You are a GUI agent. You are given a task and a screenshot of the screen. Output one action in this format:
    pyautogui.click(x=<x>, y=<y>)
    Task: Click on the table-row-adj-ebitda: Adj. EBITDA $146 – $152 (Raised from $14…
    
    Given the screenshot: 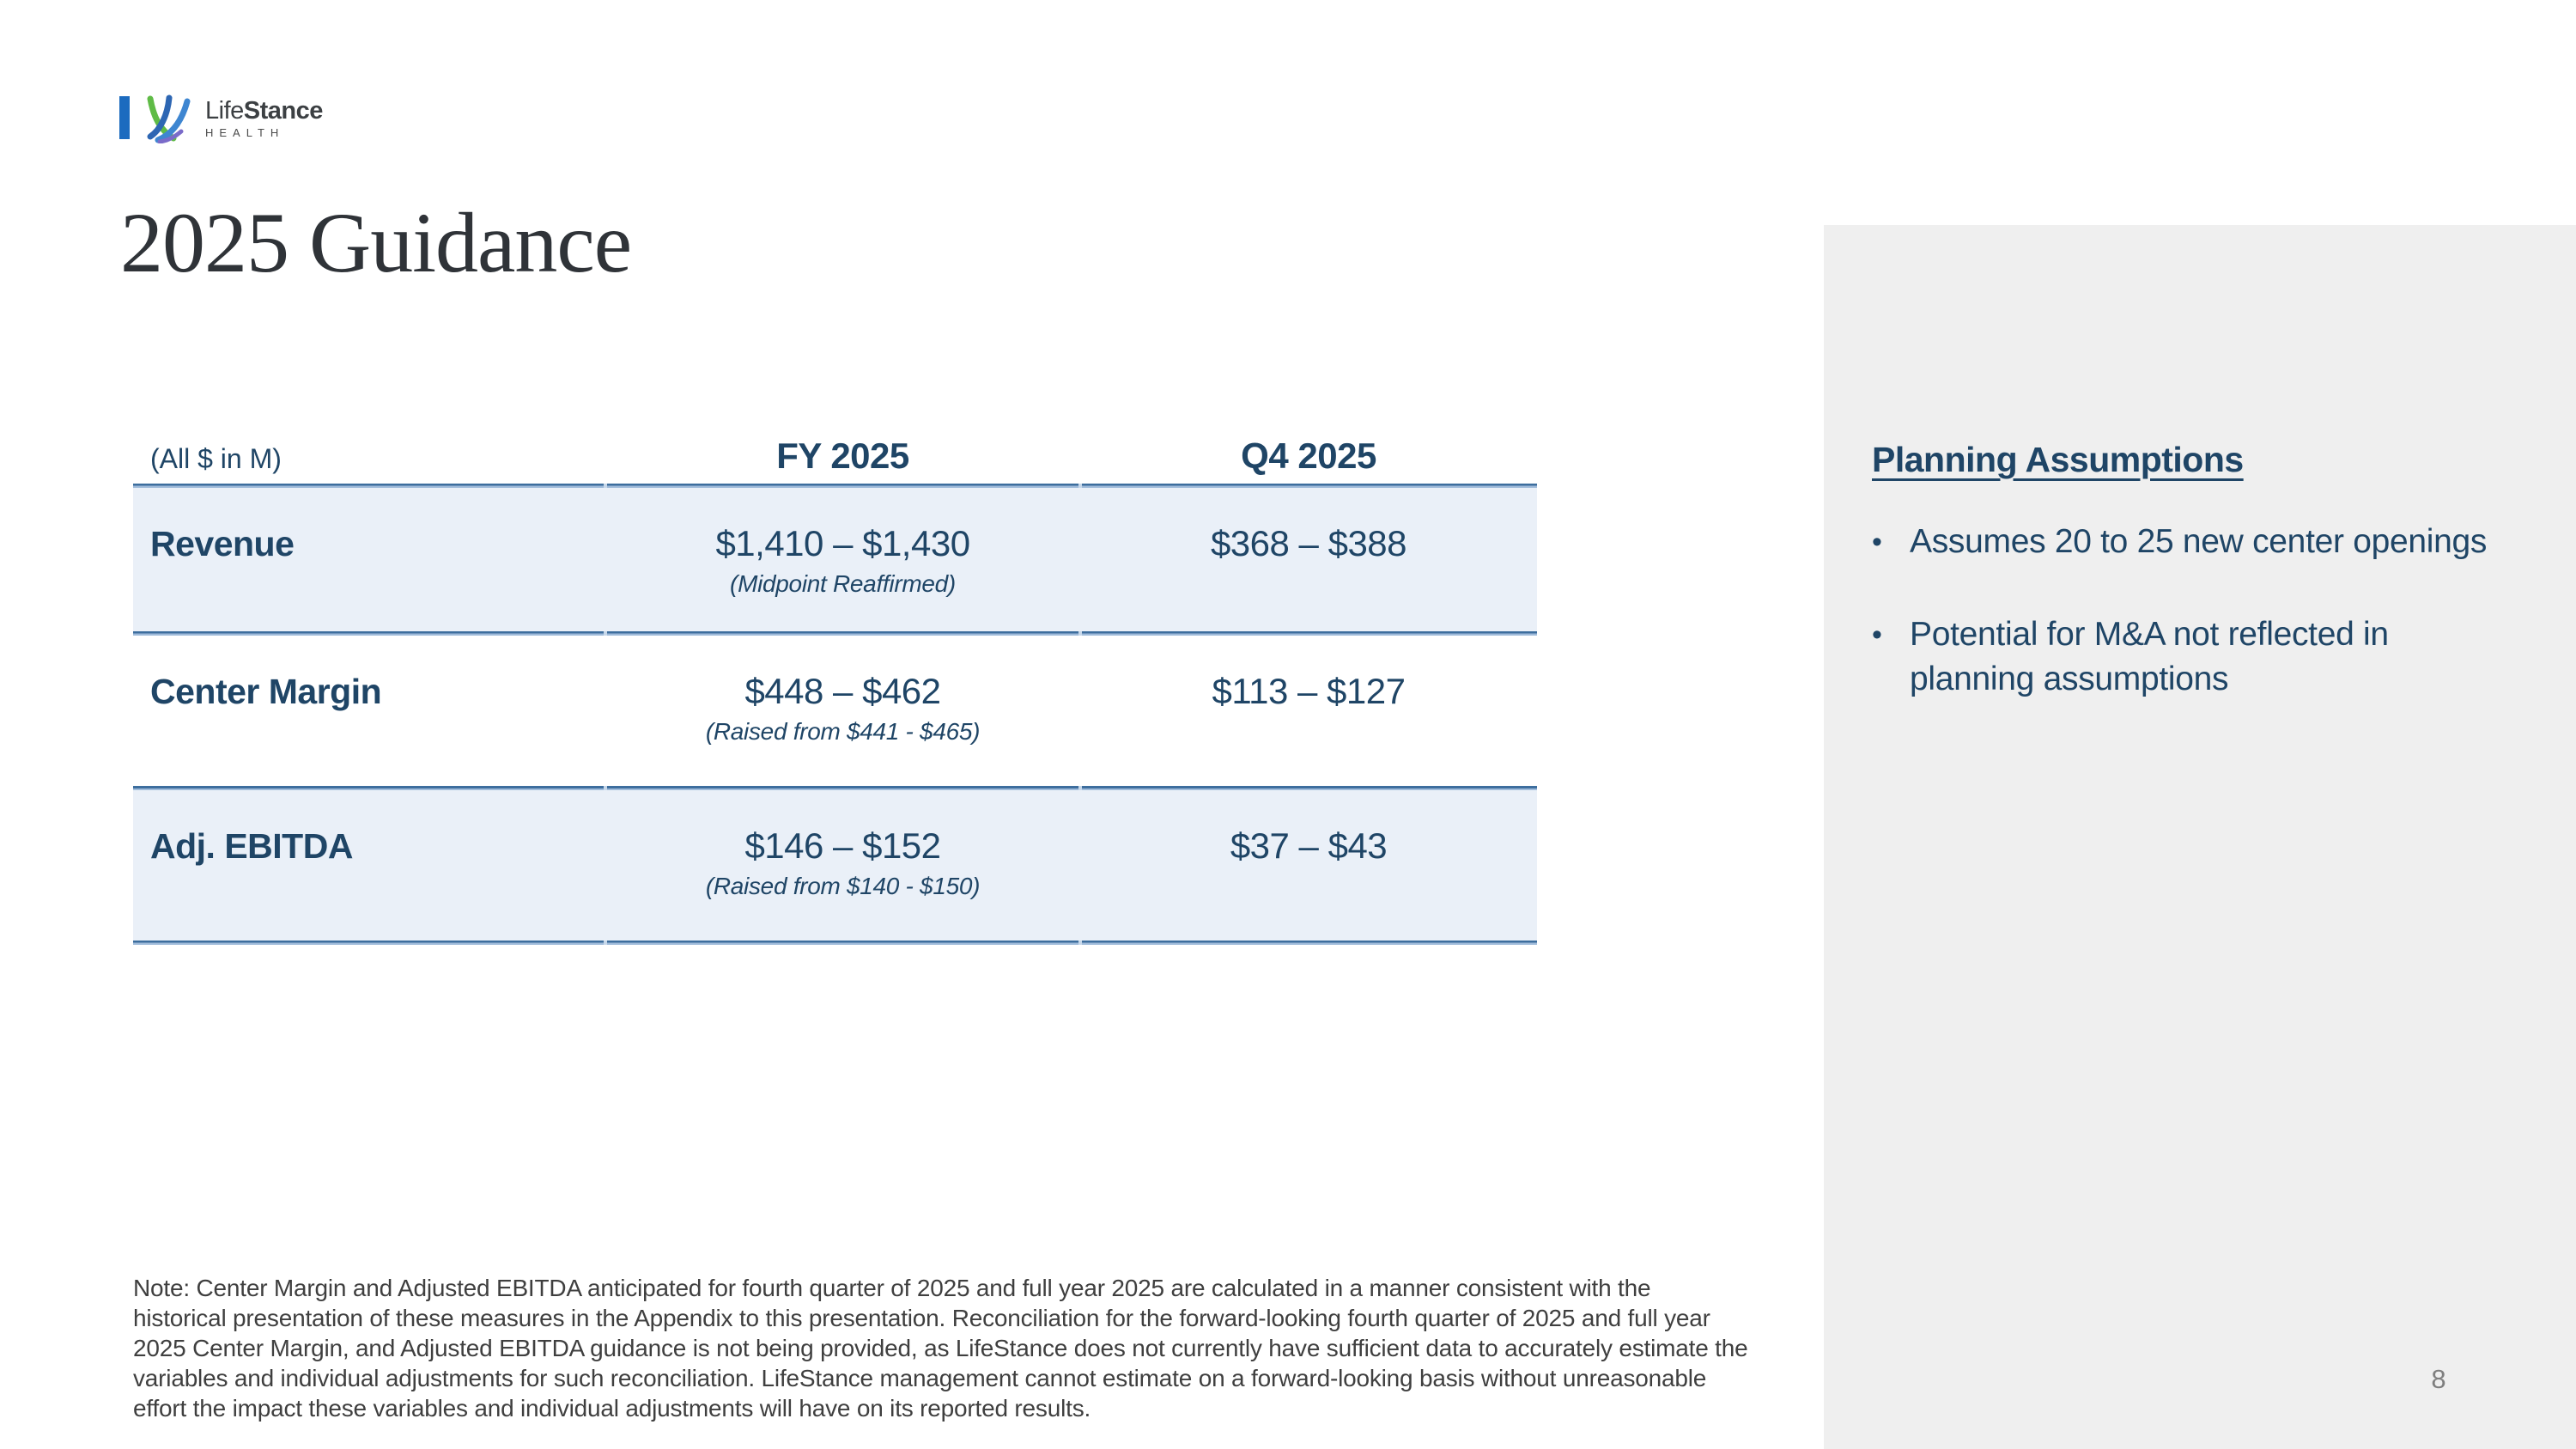 What is the action you would take?
    pyautogui.click(x=835, y=865)
    